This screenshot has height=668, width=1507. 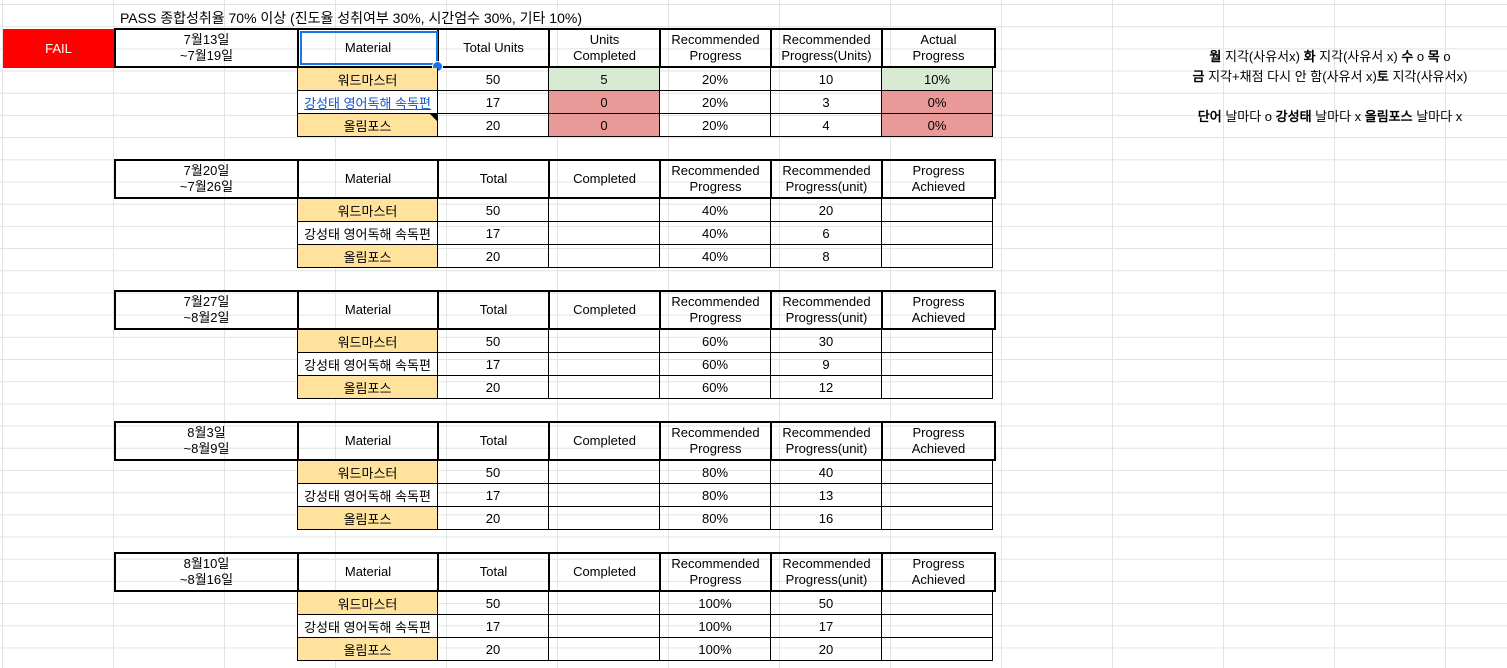 I want to click on rec_units-cell: 50, so click(x=826, y=603).